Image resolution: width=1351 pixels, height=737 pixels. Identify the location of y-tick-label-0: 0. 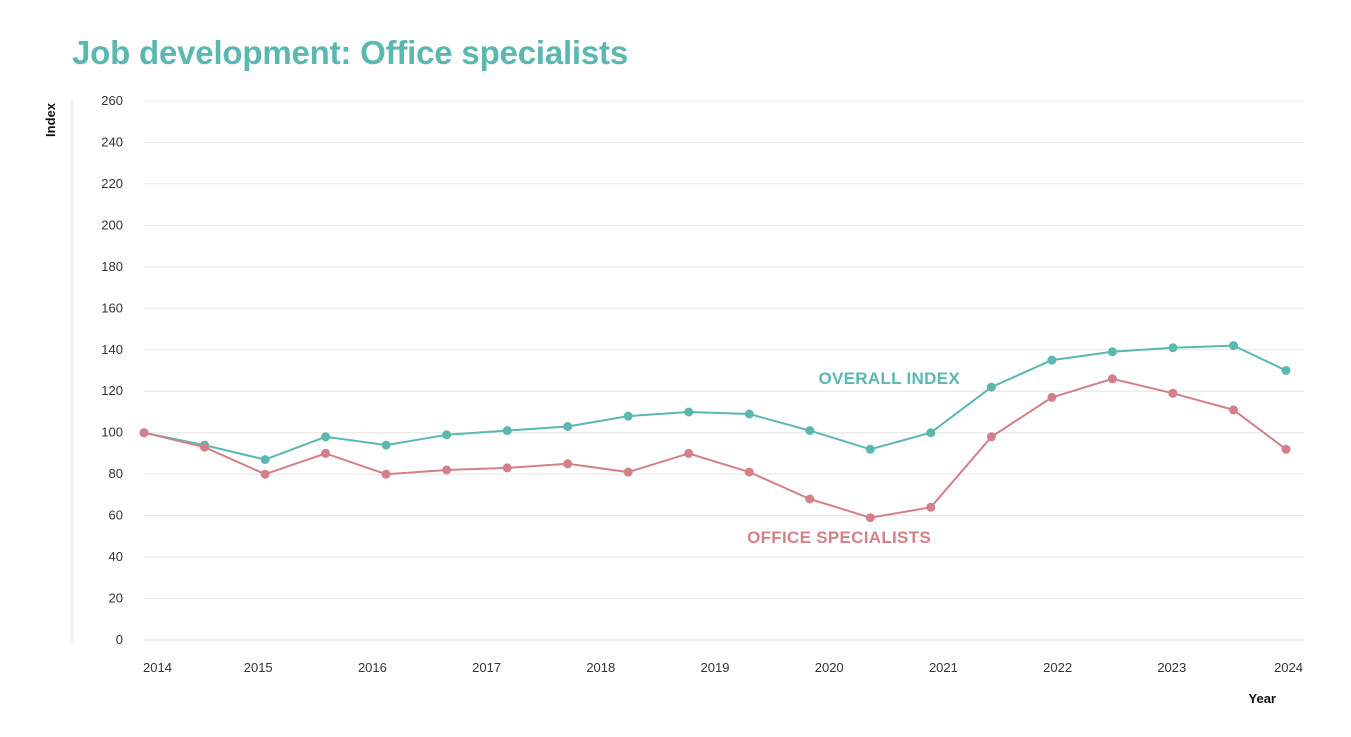
(119, 639).